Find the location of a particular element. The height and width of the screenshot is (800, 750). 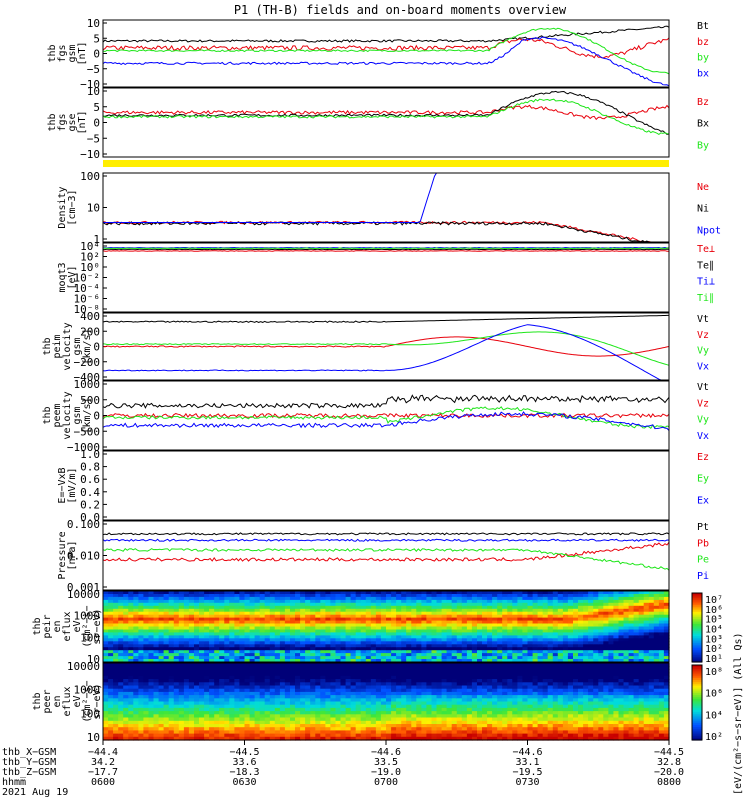

y-tick-label: 0.2 is located at coordinates (90, 504).